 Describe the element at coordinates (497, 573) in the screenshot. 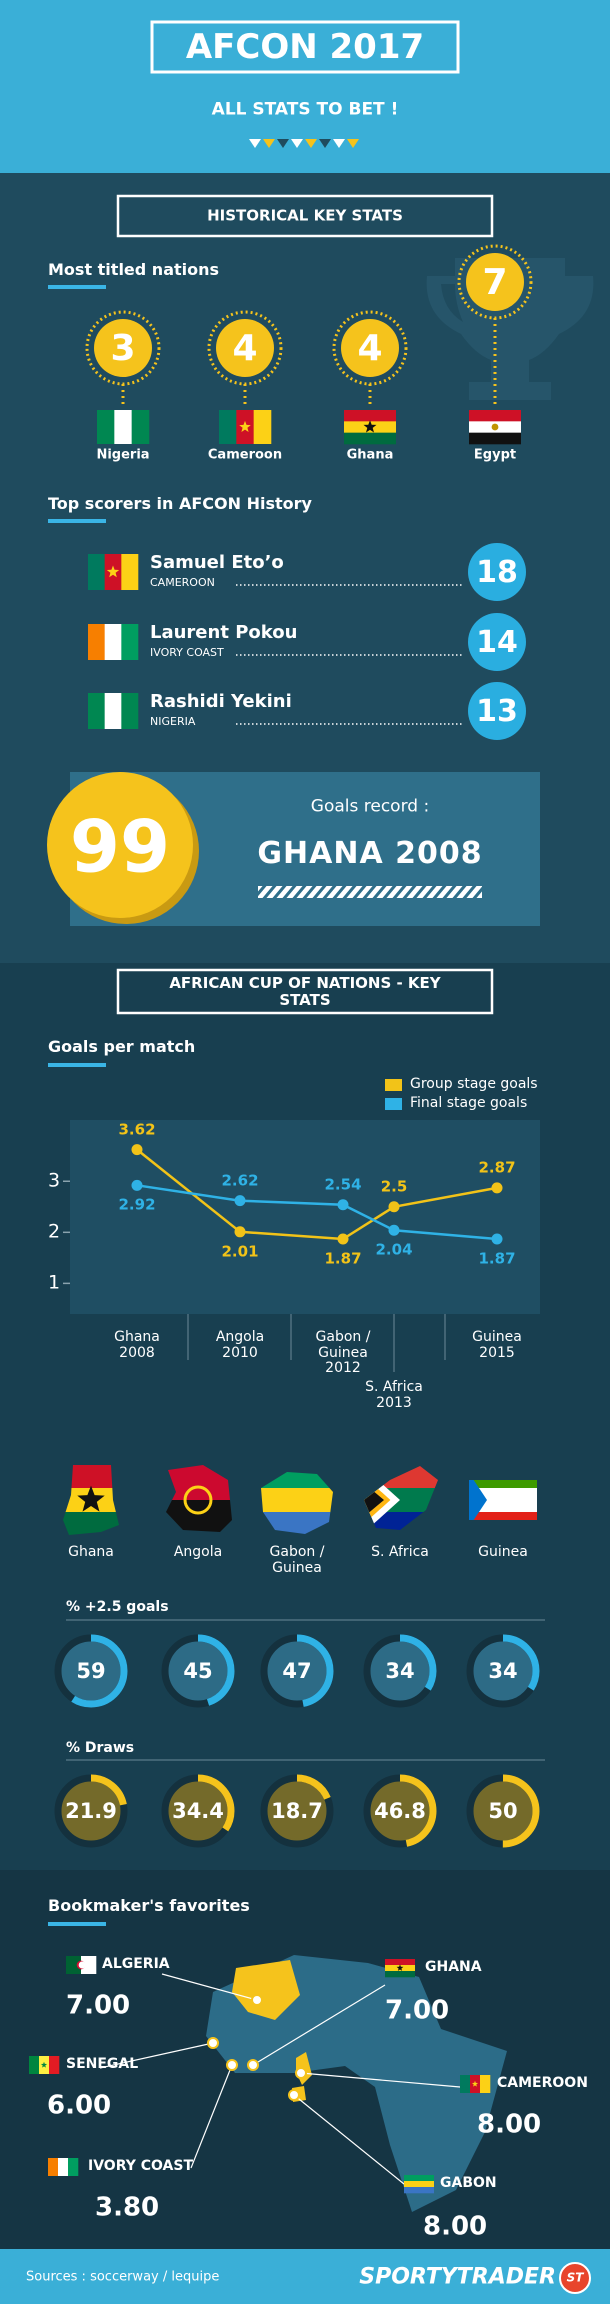

I see `scorer-goals: 18` at that location.